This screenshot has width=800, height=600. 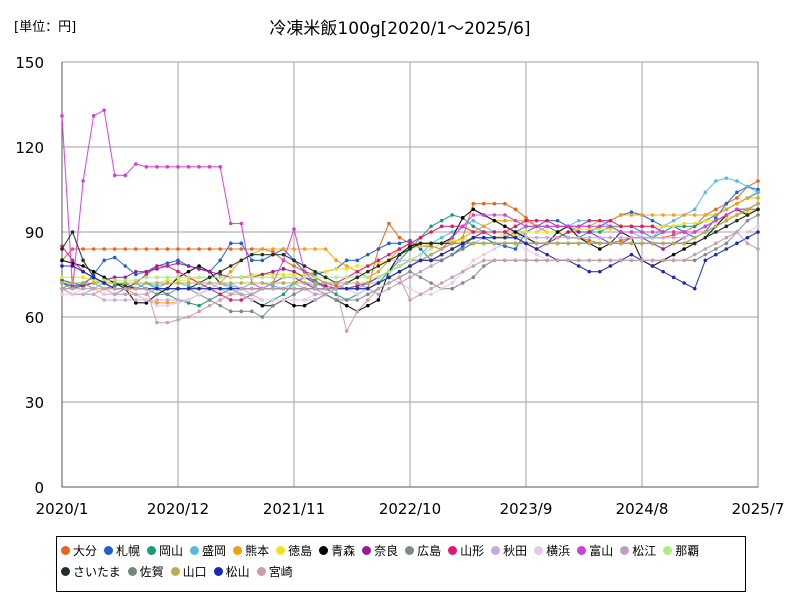 What do you see at coordinates (638, 550) in the screenshot?
I see `legend-item: 松江` at bounding box center [638, 550].